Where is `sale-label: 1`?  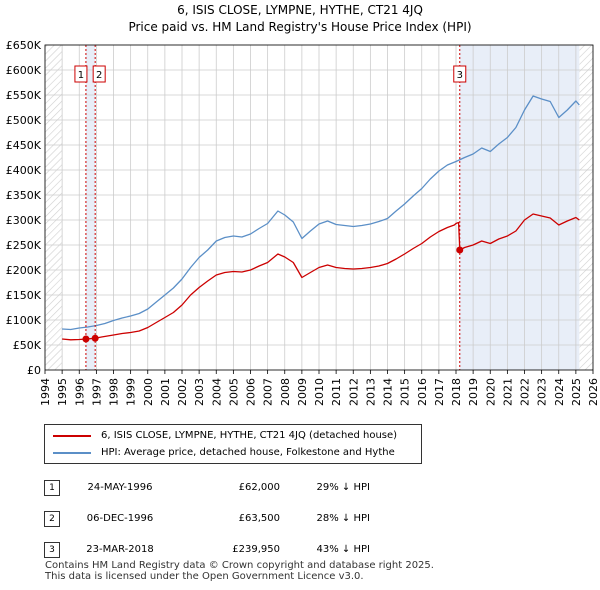 sale-label: 1 is located at coordinates (81, 75).